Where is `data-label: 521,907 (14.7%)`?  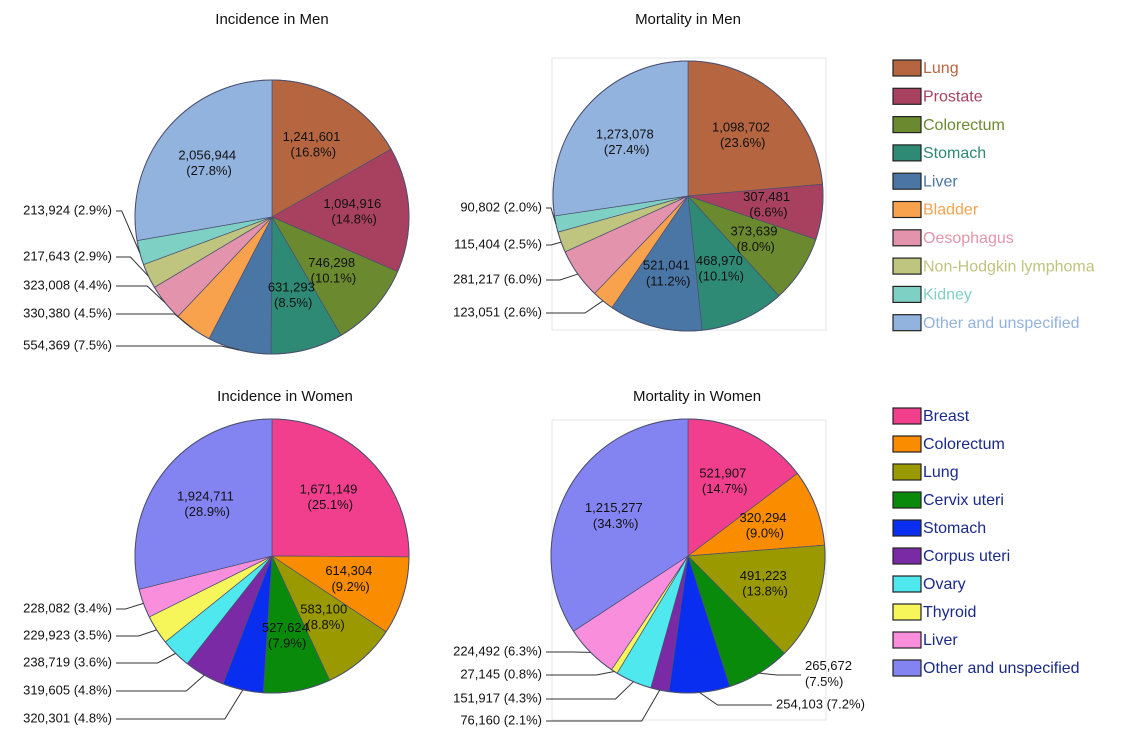
data-label: 521,907 (14.7%) is located at coordinates (724, 481).